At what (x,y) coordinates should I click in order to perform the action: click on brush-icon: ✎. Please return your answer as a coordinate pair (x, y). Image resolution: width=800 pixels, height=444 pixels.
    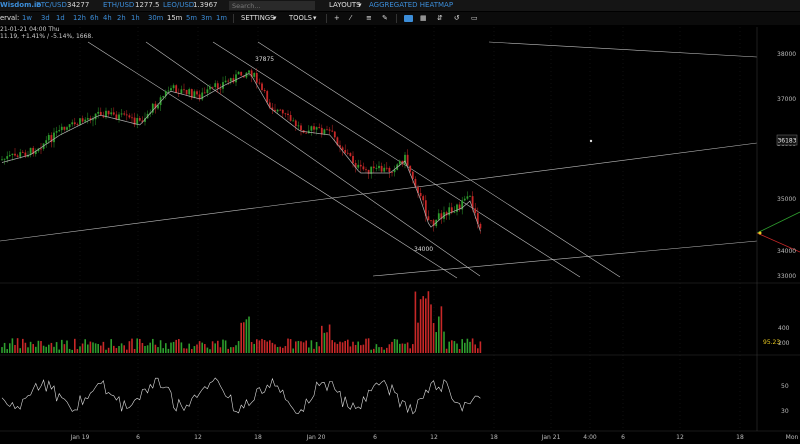
    Looking at the image, I should click on (385, 18).